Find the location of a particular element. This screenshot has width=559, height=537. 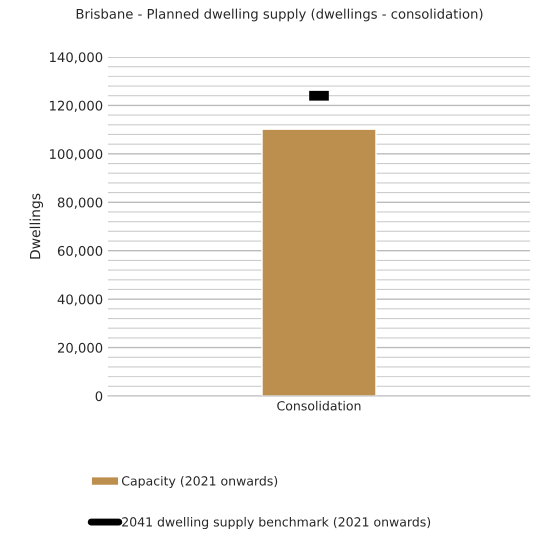

y-tick-label: 140,000 is located at coordinates (76, 58).